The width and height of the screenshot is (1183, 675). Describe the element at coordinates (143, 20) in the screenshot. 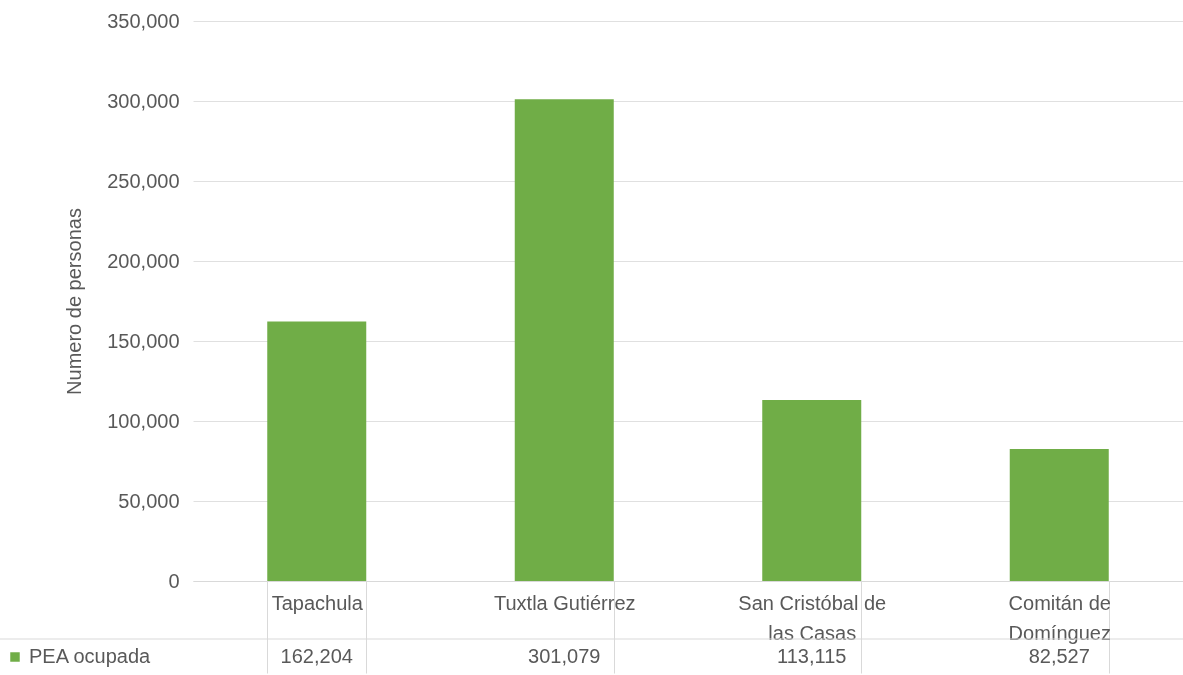

I see `y-tick-label: 350,000` at that location.